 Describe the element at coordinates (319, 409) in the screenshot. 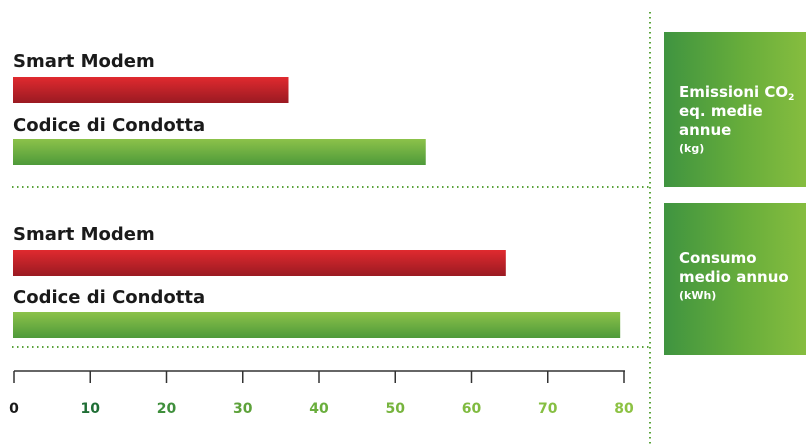

I see `x-tick-label-40: 40` at that location.